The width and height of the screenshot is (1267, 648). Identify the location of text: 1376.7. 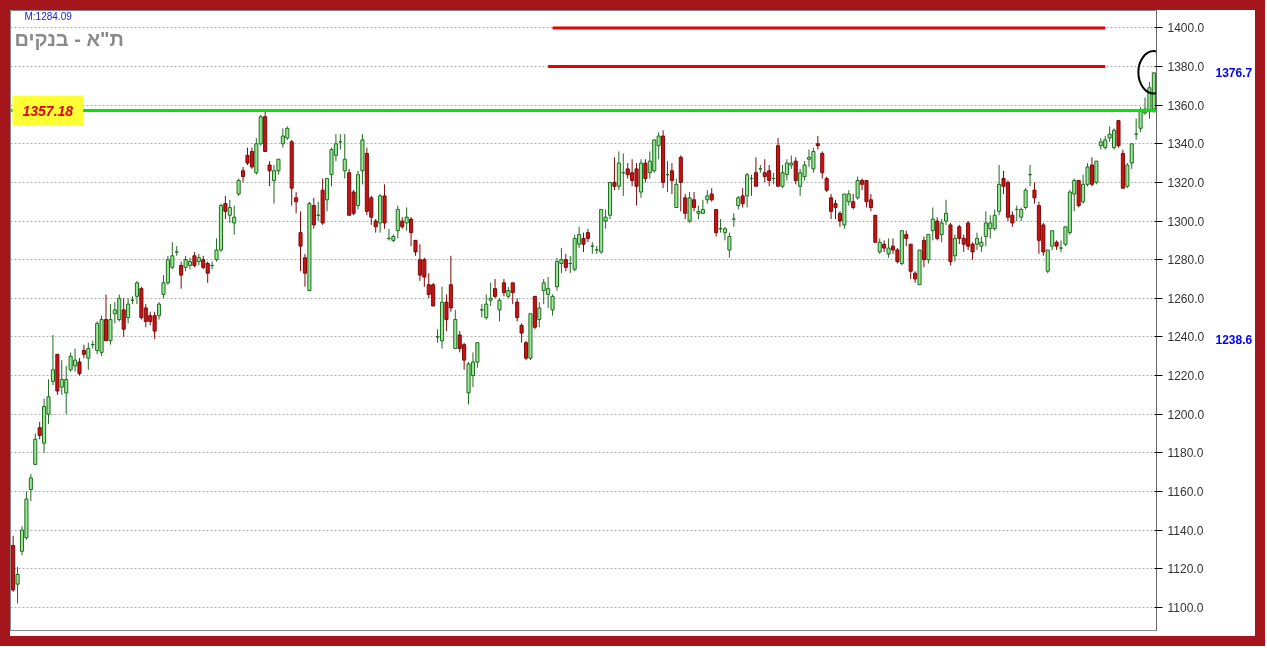
(1234, 73).